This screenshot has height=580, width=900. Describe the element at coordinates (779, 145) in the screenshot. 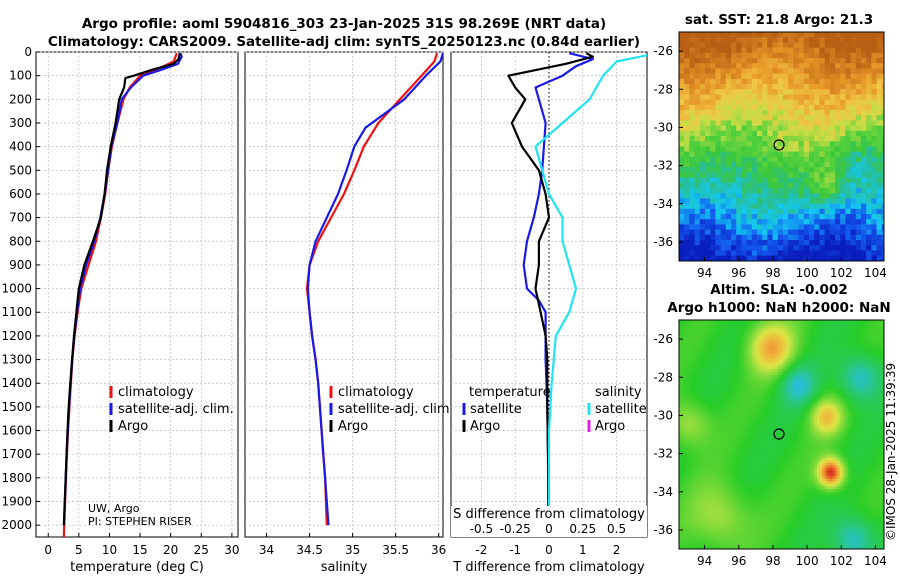

I see `sst-argo-marker` at that location.